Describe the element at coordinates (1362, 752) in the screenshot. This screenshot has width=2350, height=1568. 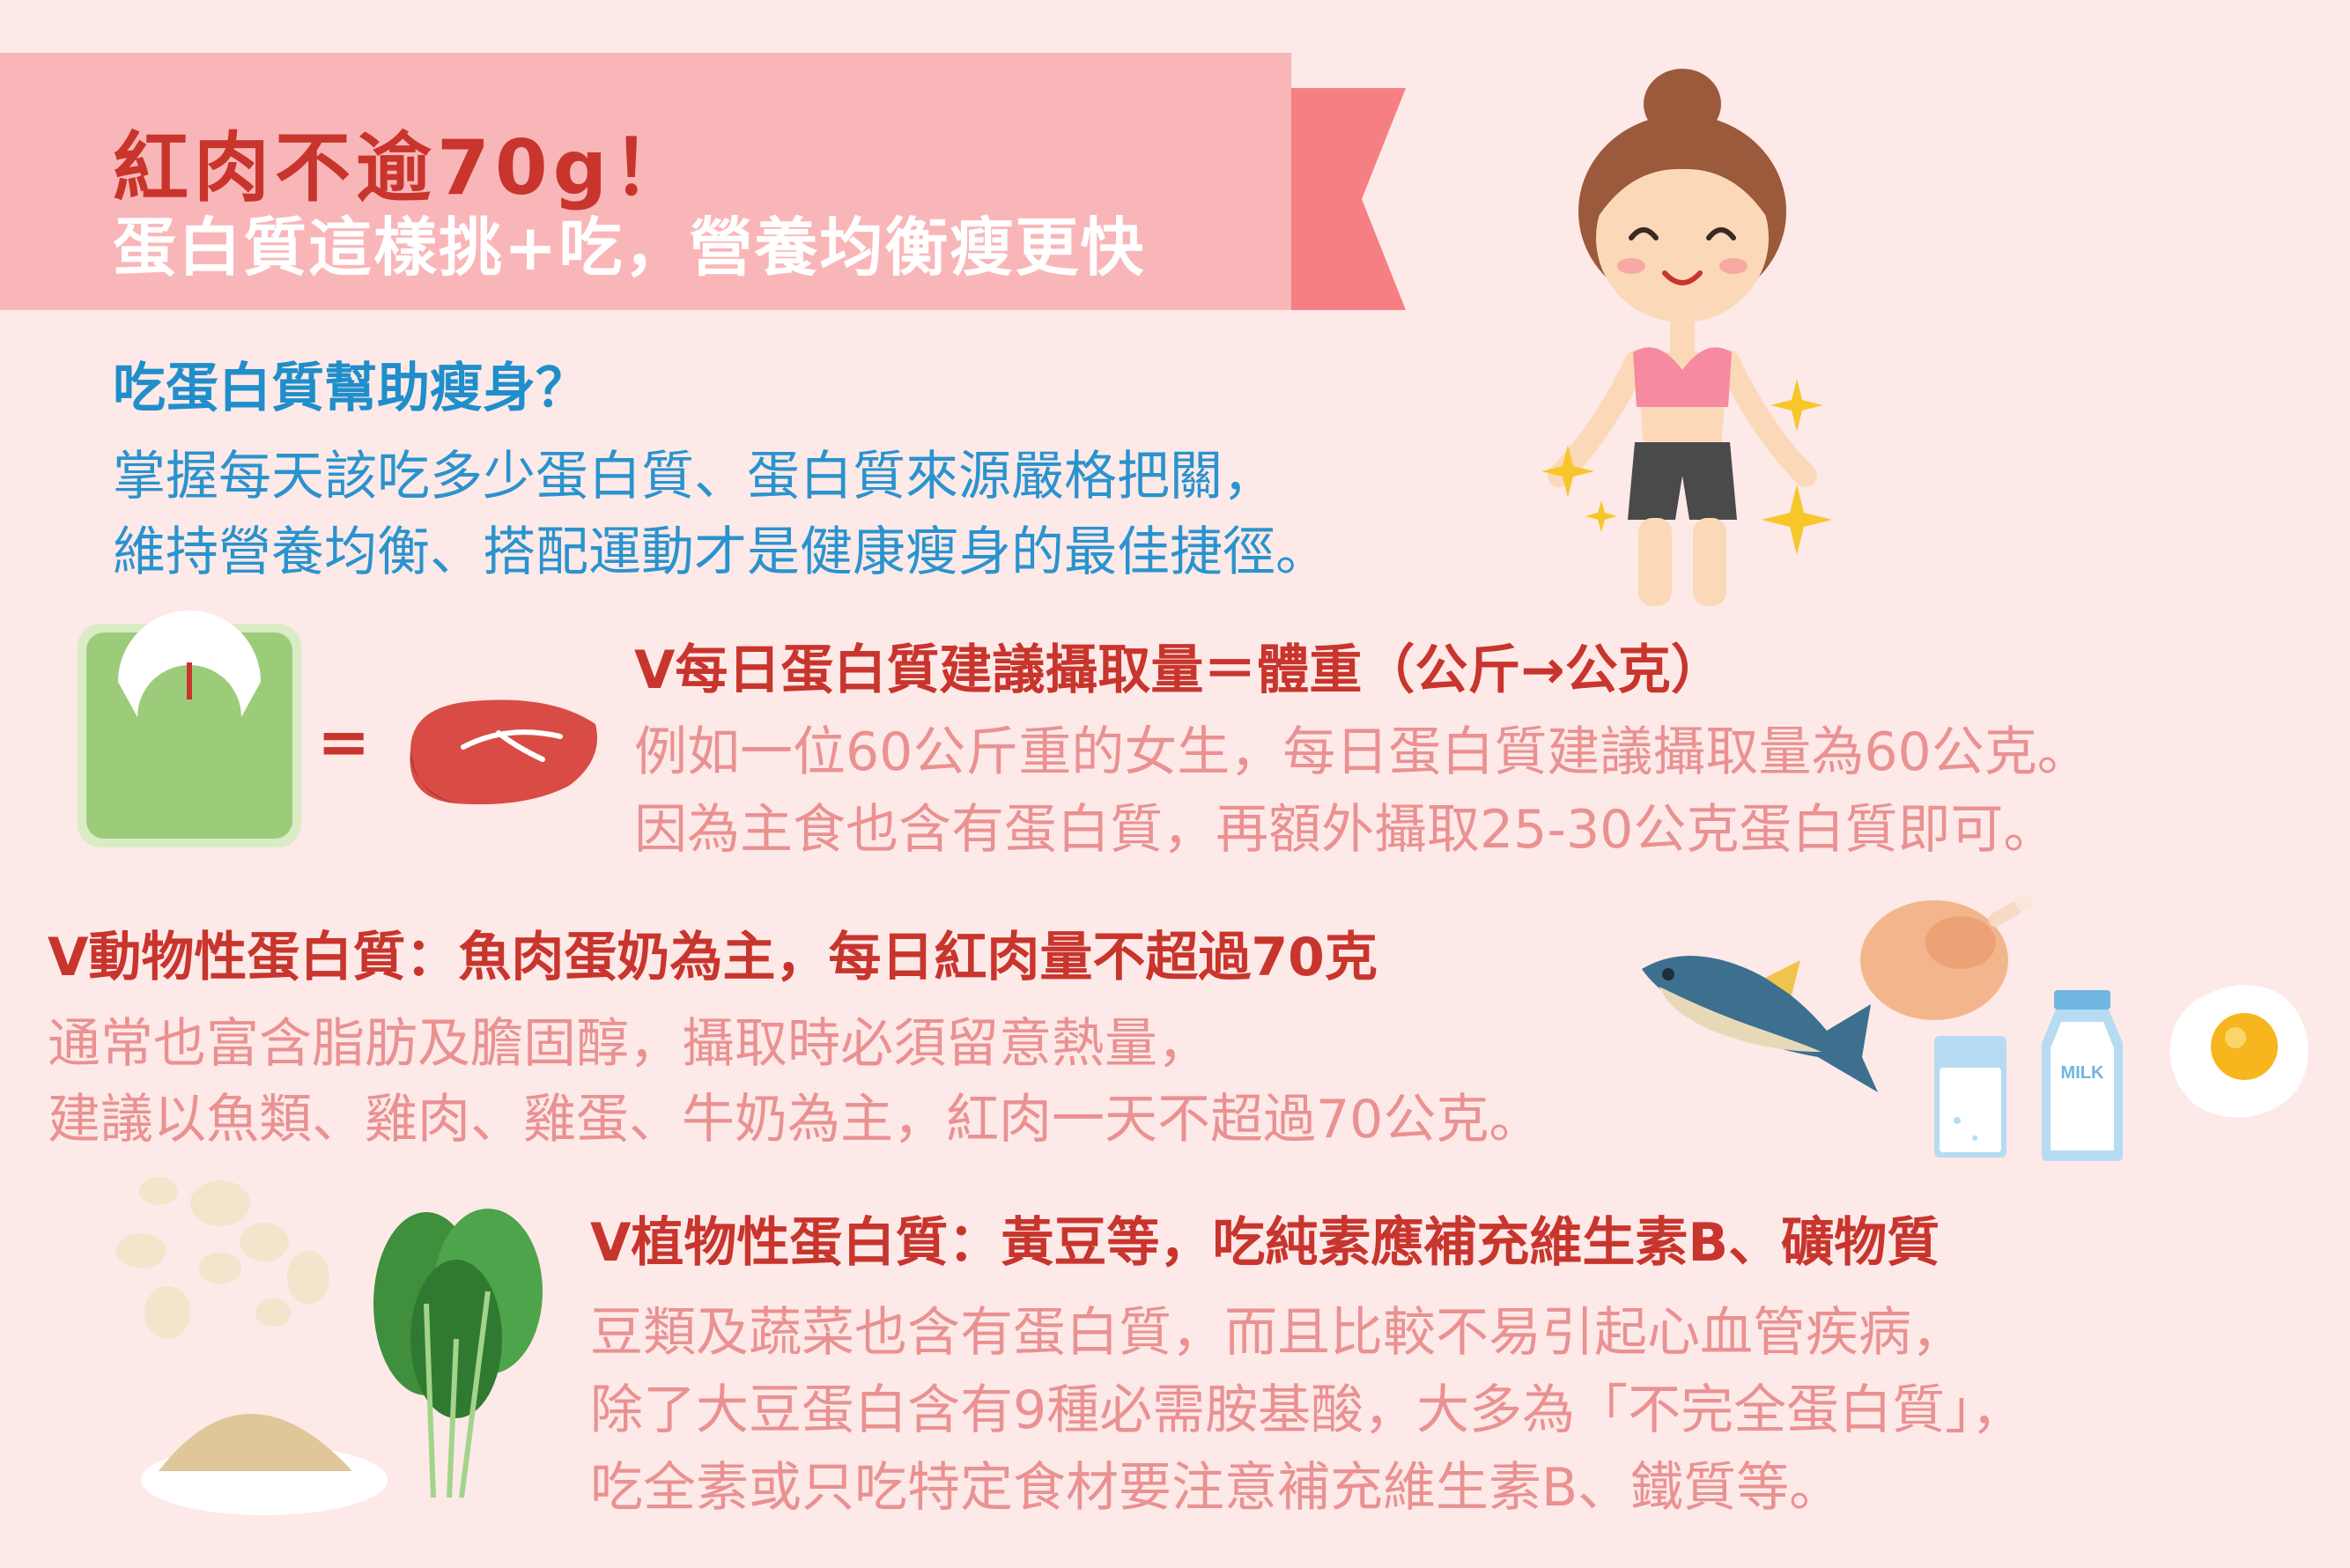
I see `daily-line: 例如一位60公斤重的女生，每日蛋白質建議攝取量為60公克。` at that location.